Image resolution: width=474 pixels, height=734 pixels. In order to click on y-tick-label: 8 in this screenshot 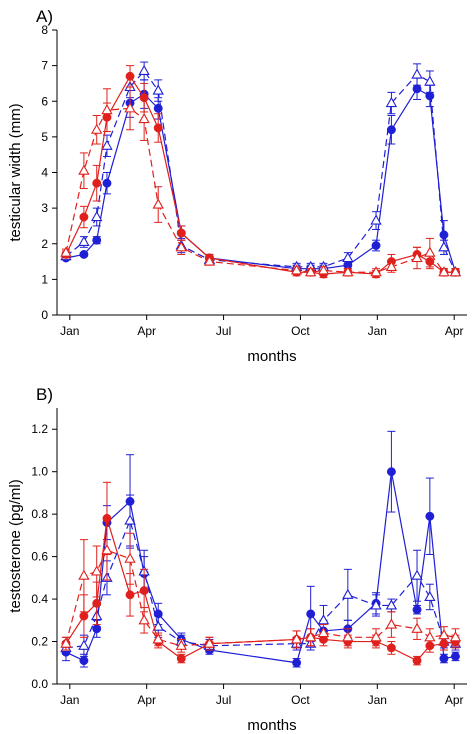, I will do `click(44, 30)`.